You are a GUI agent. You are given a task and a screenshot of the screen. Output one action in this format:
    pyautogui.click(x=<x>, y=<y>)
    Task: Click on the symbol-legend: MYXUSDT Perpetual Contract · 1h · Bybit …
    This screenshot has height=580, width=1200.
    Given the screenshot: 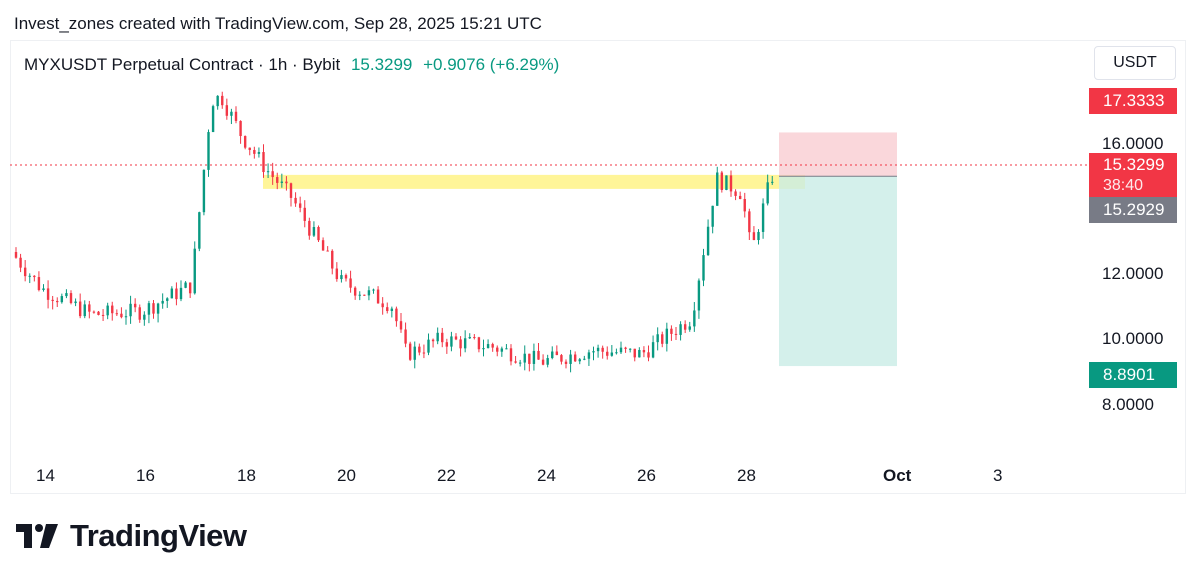 What is the action you would take?
    pyautogui.click(x=291, y=65)
    